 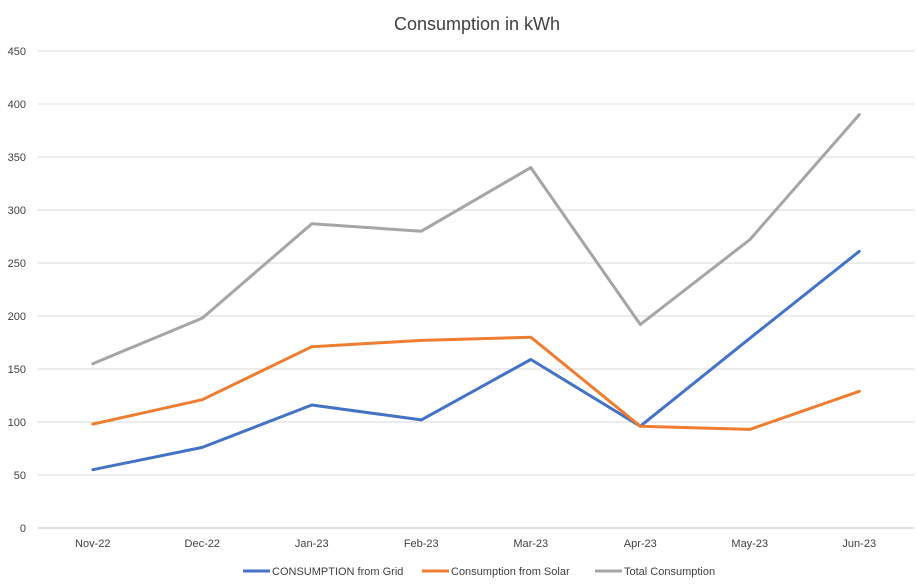 I want to click on y-tick-label: 450, so click(x=17, y=52).